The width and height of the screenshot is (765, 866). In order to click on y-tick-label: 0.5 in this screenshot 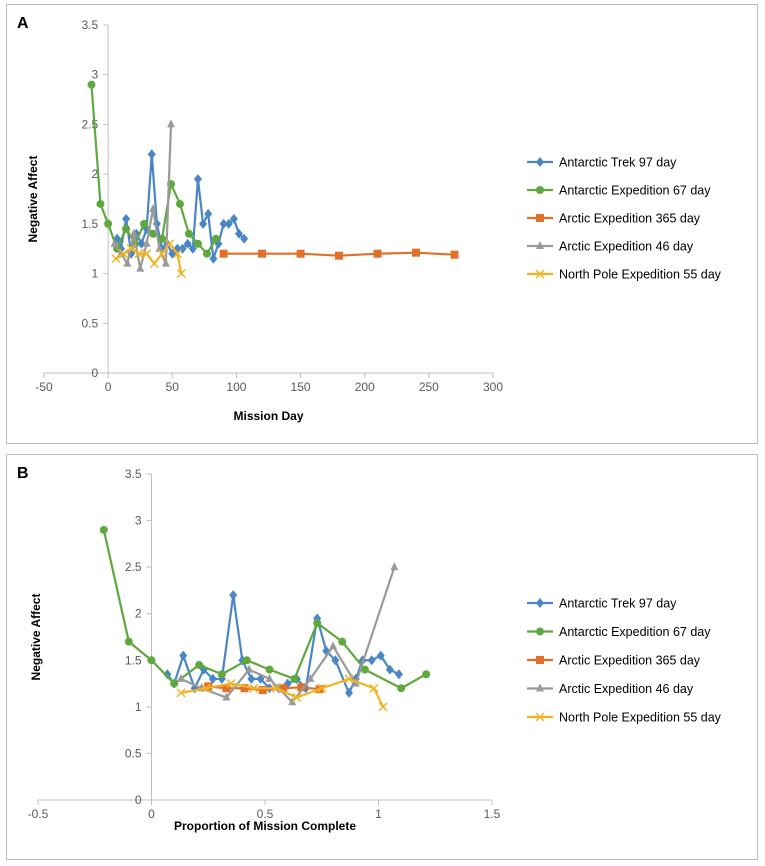, I will do `click(133, 753)`.